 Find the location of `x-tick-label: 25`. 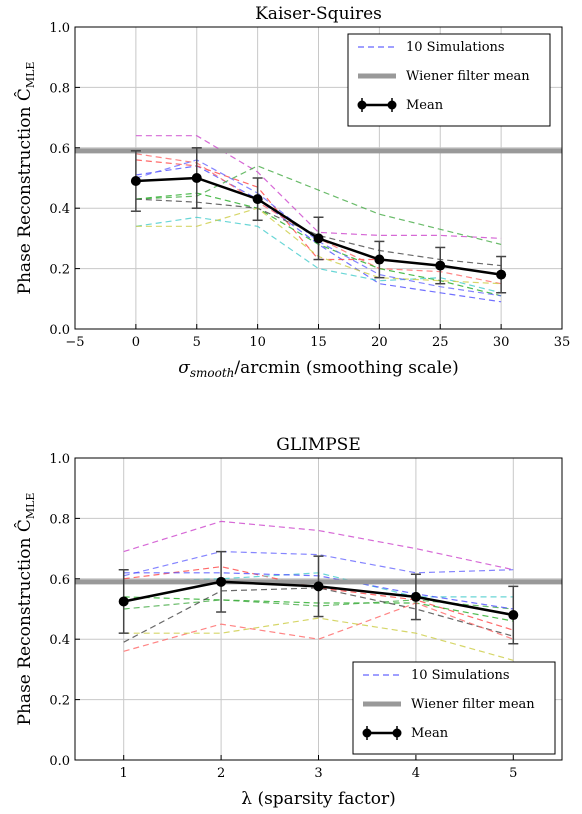

x-tick-label: 25 is located at coordinates (440, 342).